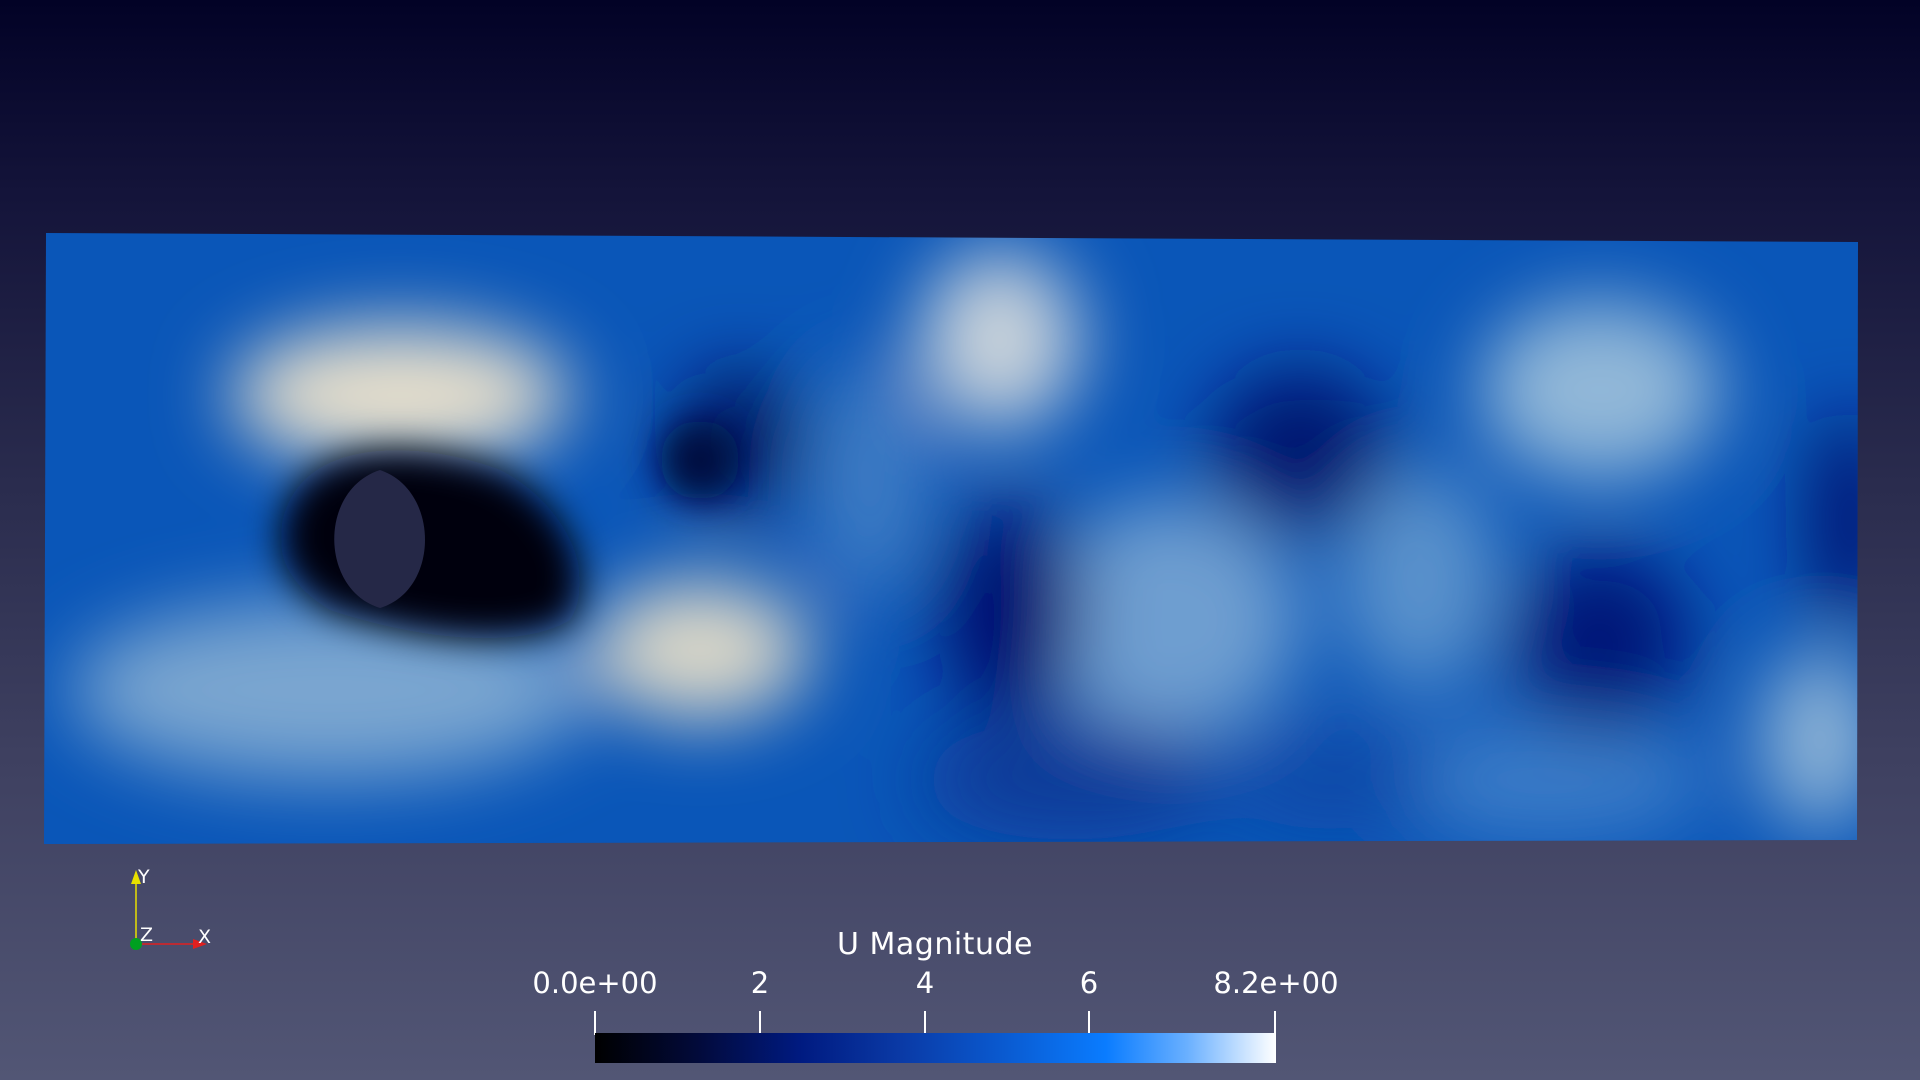 The image size is (1920, 1080). What do you see at coordinates (1276, 983) in the screenshot?
I see `tick-label-max: 8.2e+00` at bounding box center [1276, 983].